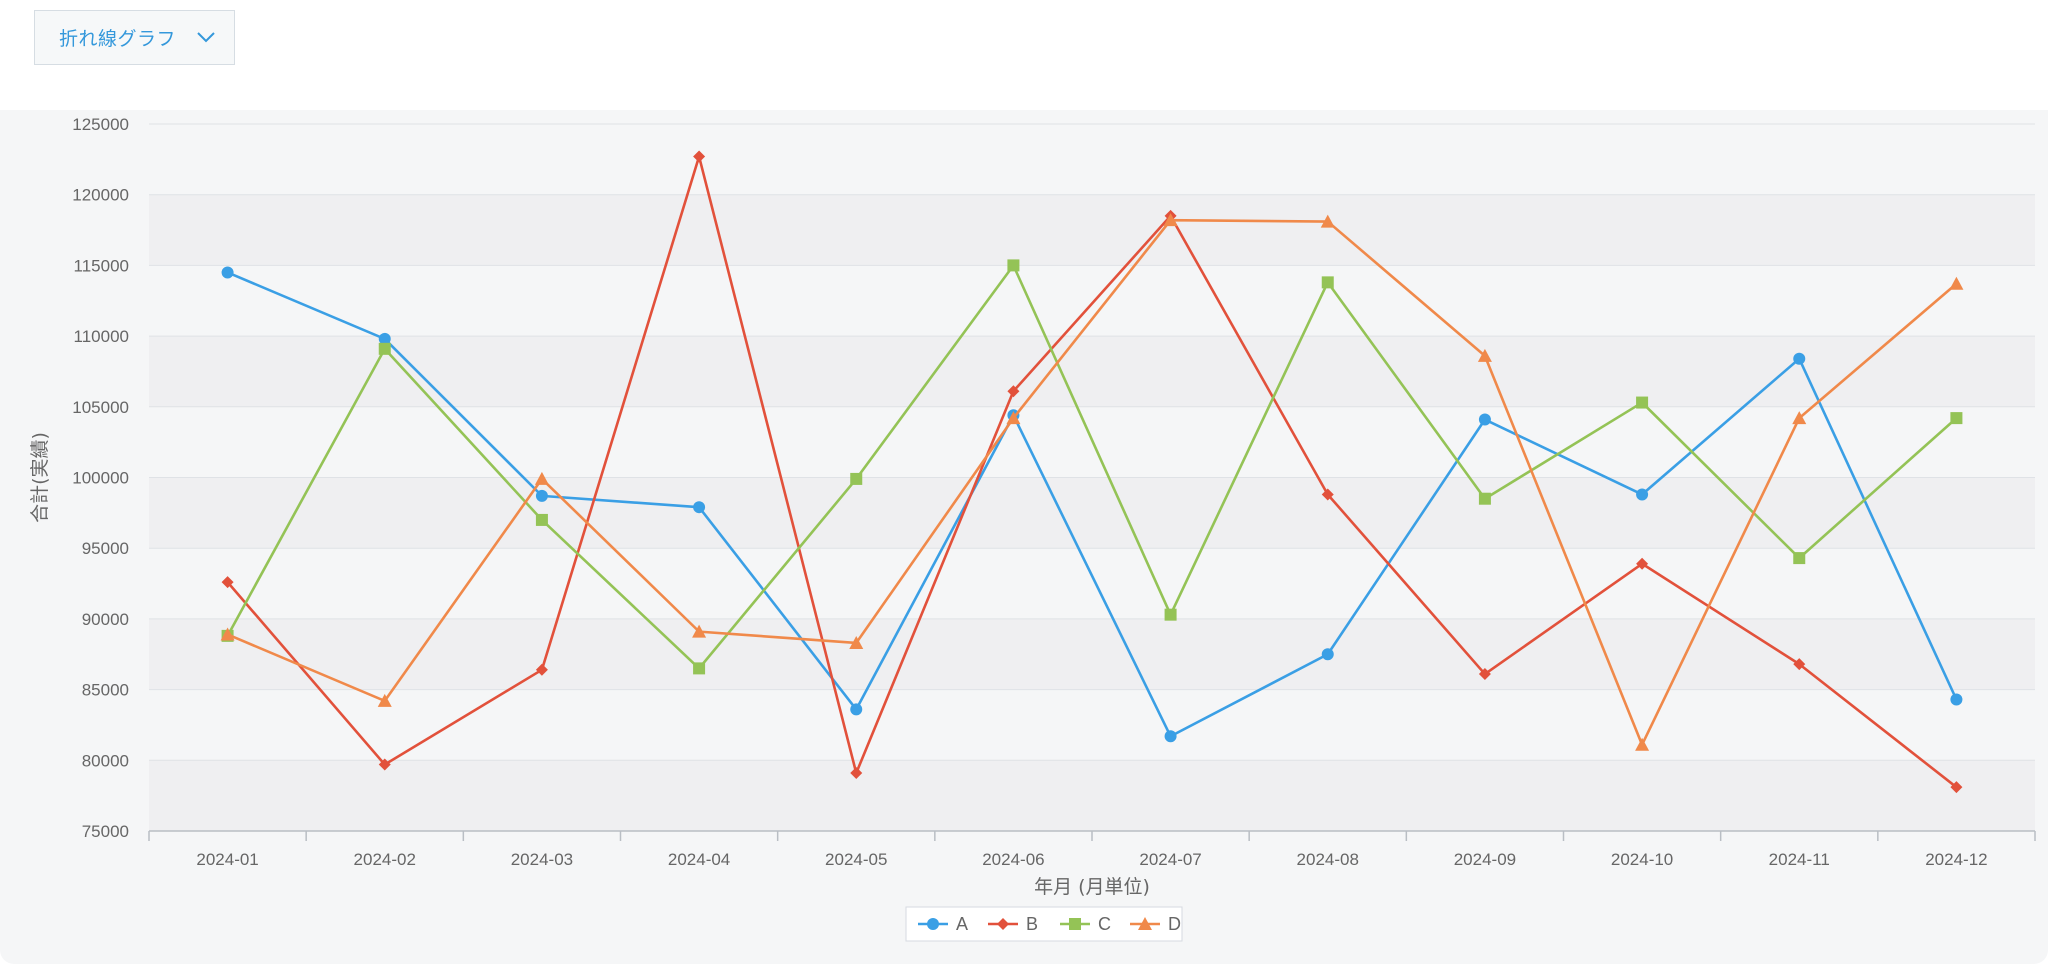 The image size is (2048, 964). What do you see at coordinates (1085, 924) in the screenshot?
I see `legend-item-C: C` at bounding box center [1085, 924].